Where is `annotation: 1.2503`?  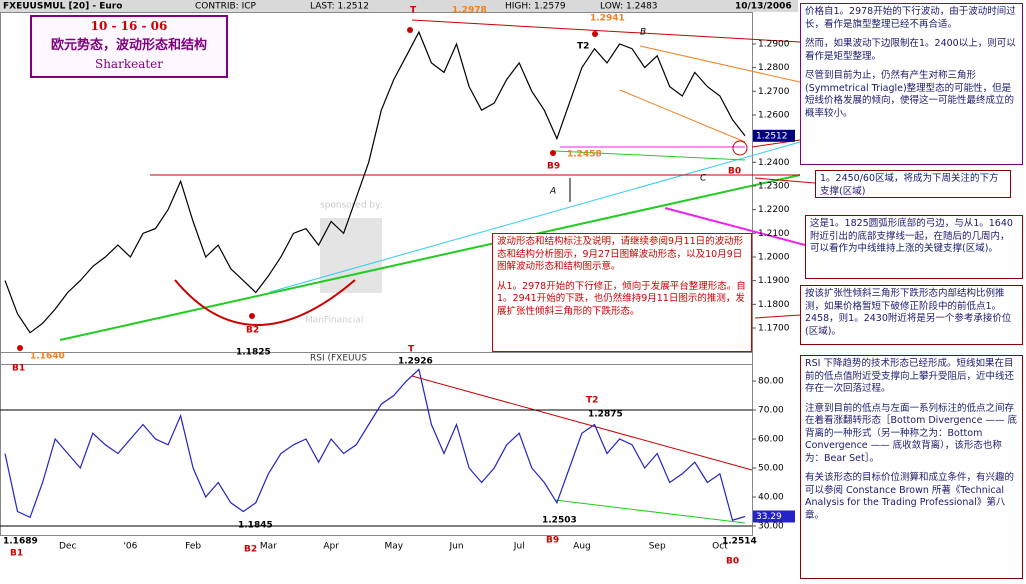 annotation: 1.2503 is located at coordinates (559, 521).